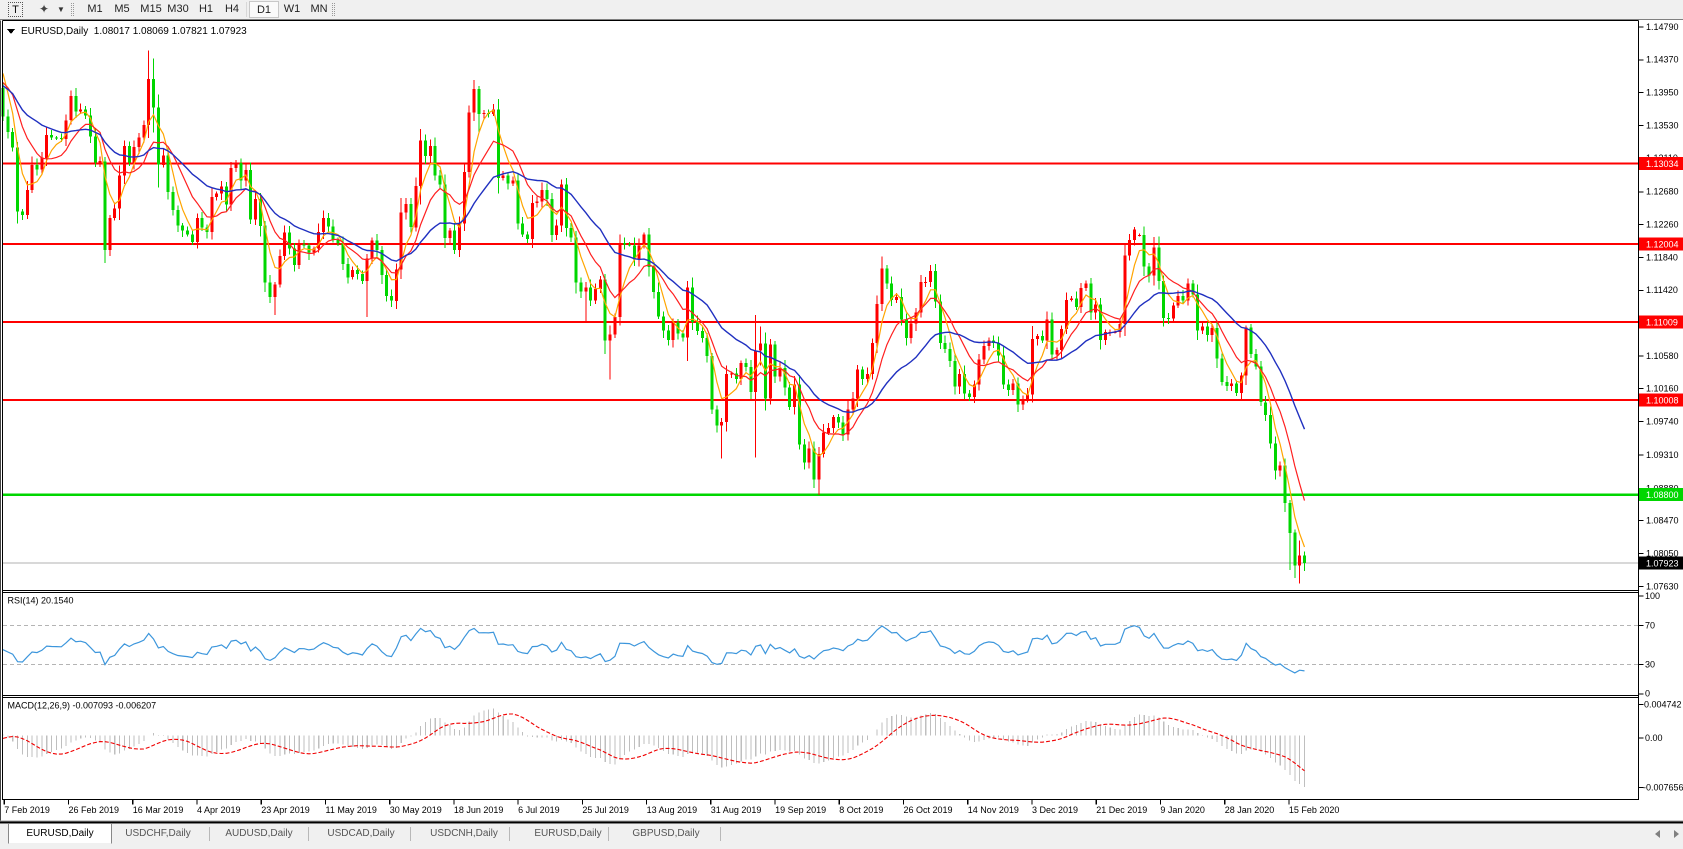 The image size is (1683, 849). I want to click on svg-text: 15 Feb 2020, so click(1314, 810).